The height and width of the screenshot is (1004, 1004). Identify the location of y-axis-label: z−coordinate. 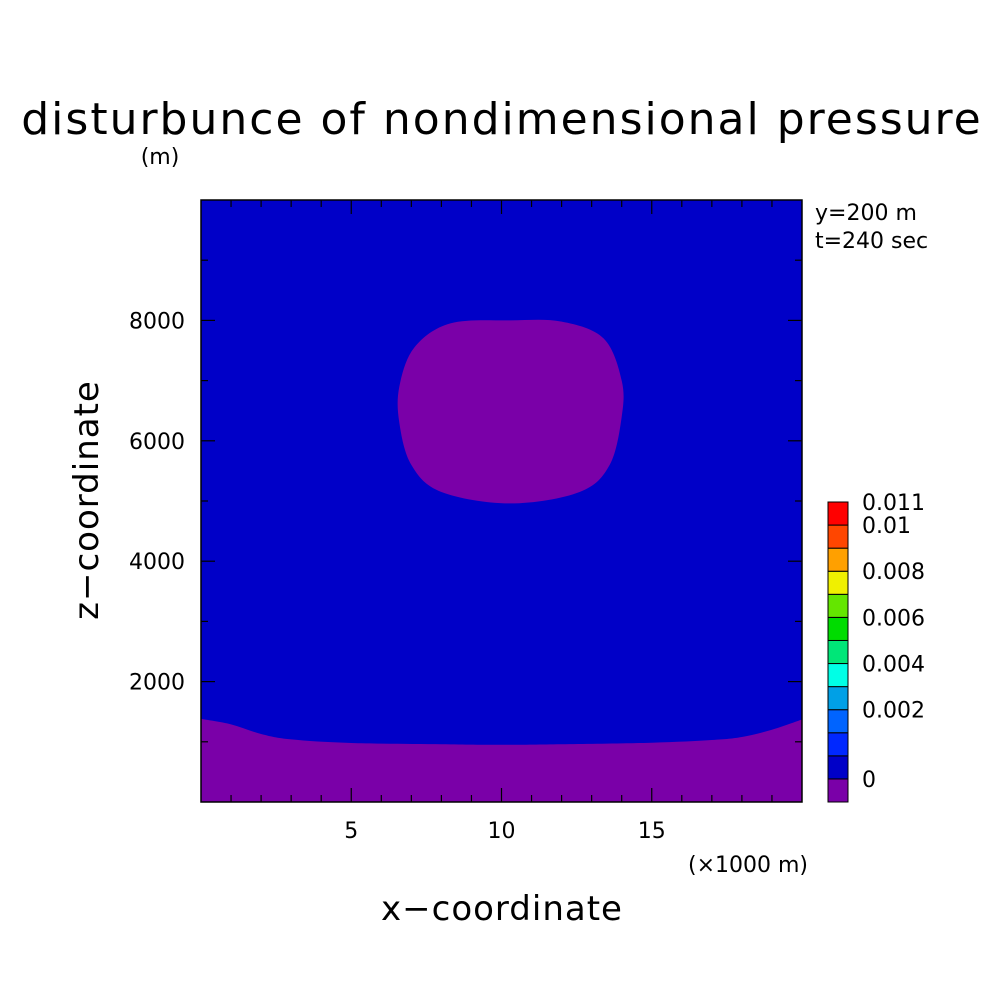
(87, 500).